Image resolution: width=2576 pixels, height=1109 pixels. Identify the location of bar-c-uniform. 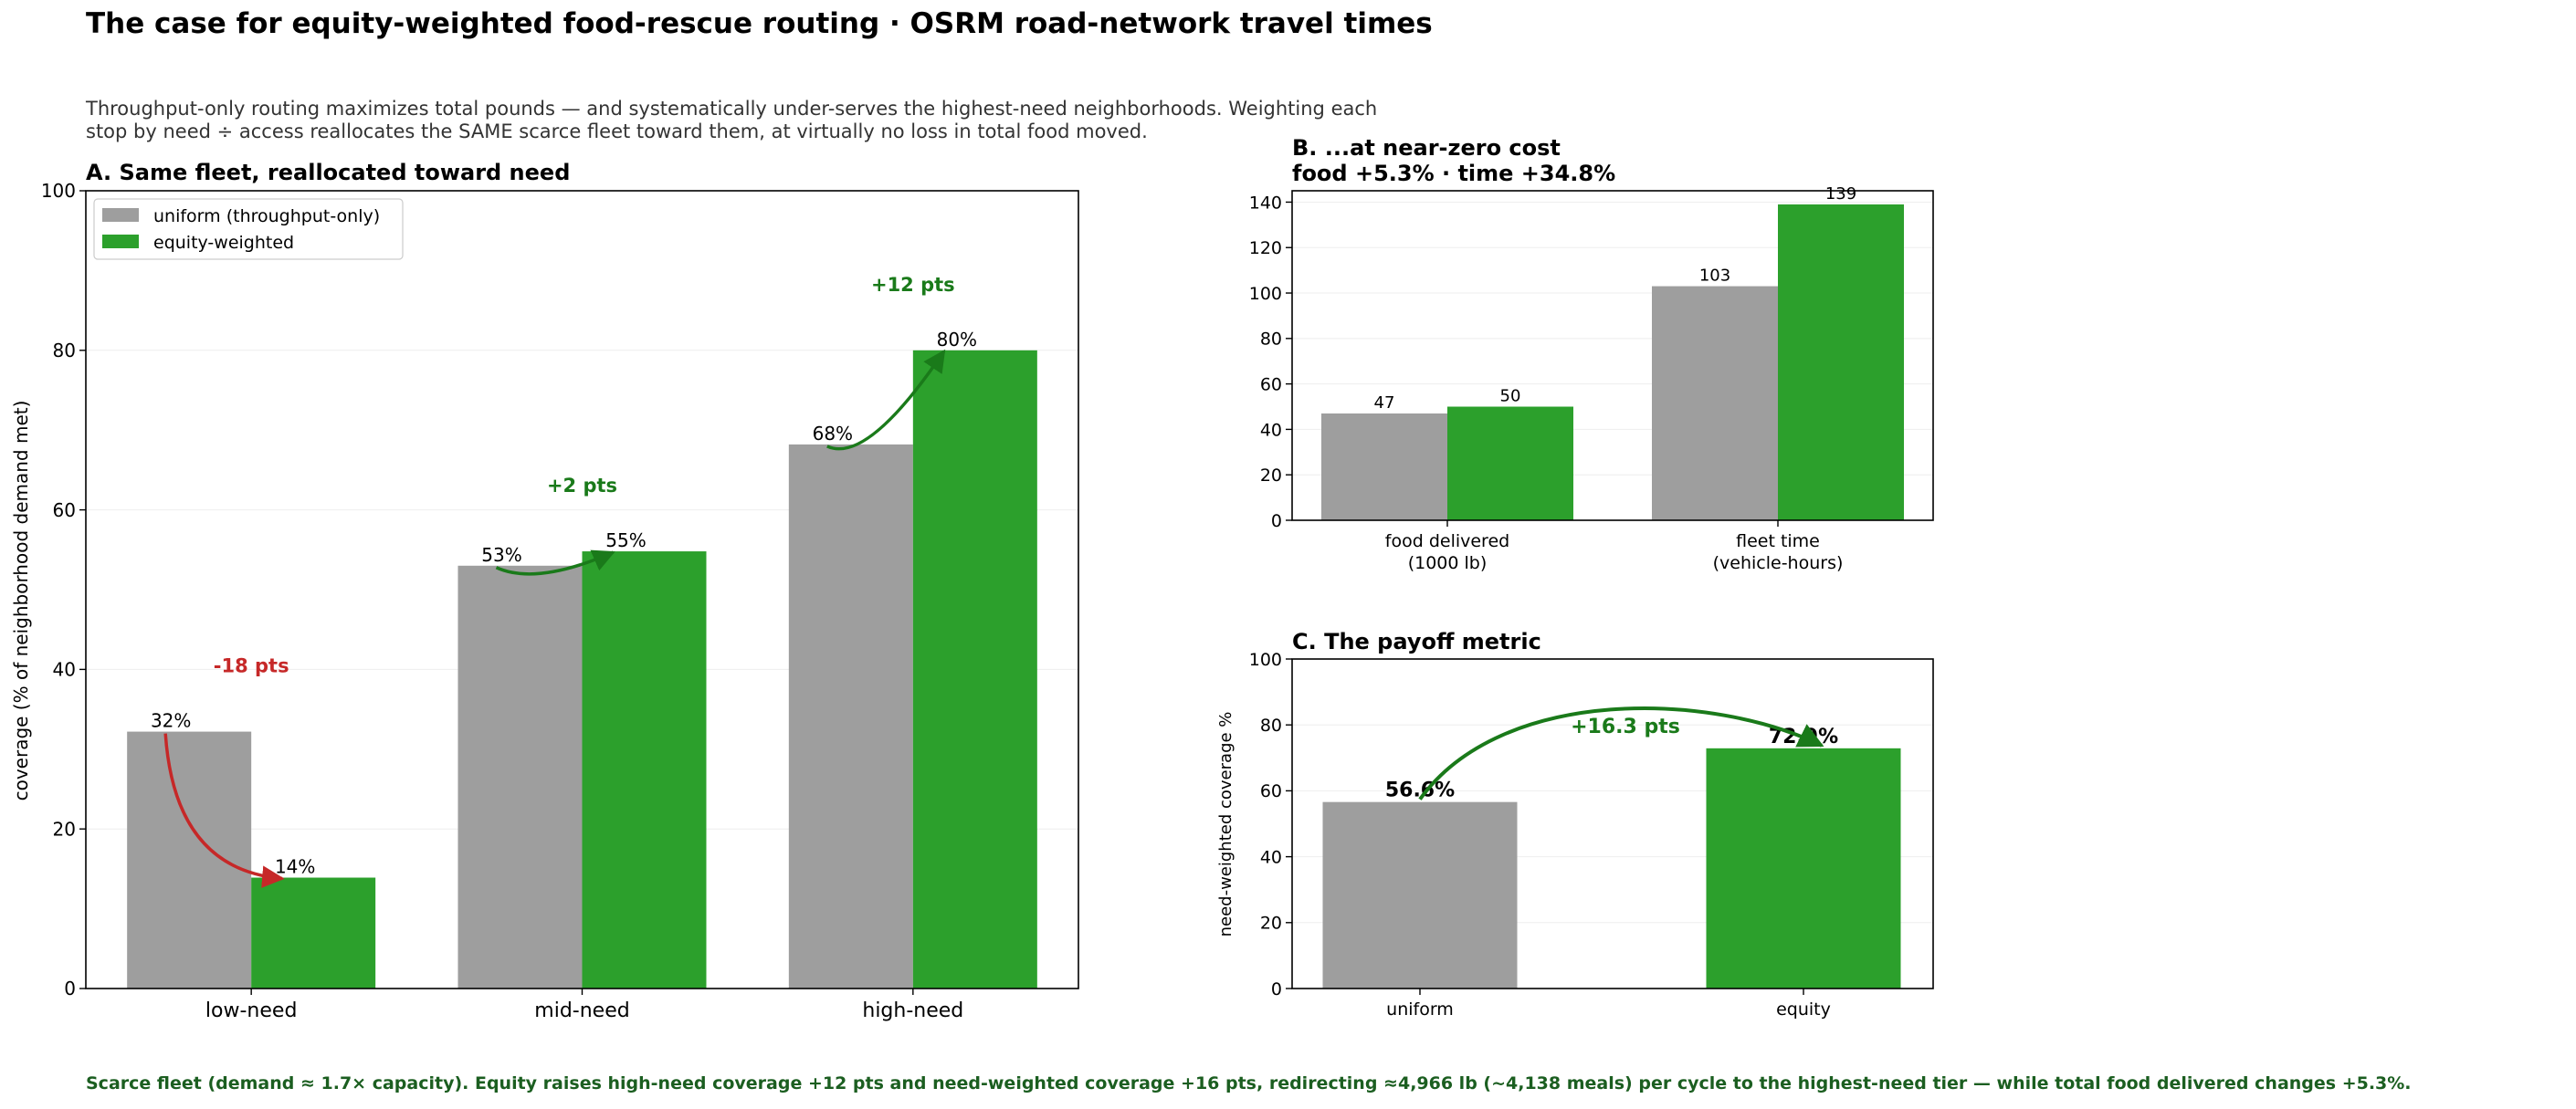
(1420, 895).